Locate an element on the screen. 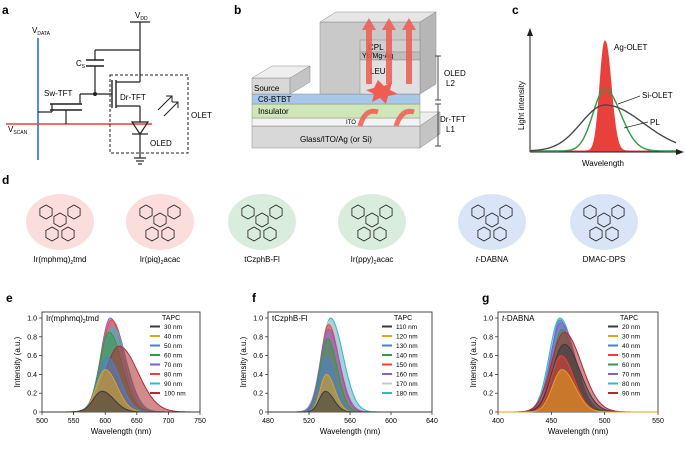  x-tick-label: 750 is located at coordinates (200, 421).